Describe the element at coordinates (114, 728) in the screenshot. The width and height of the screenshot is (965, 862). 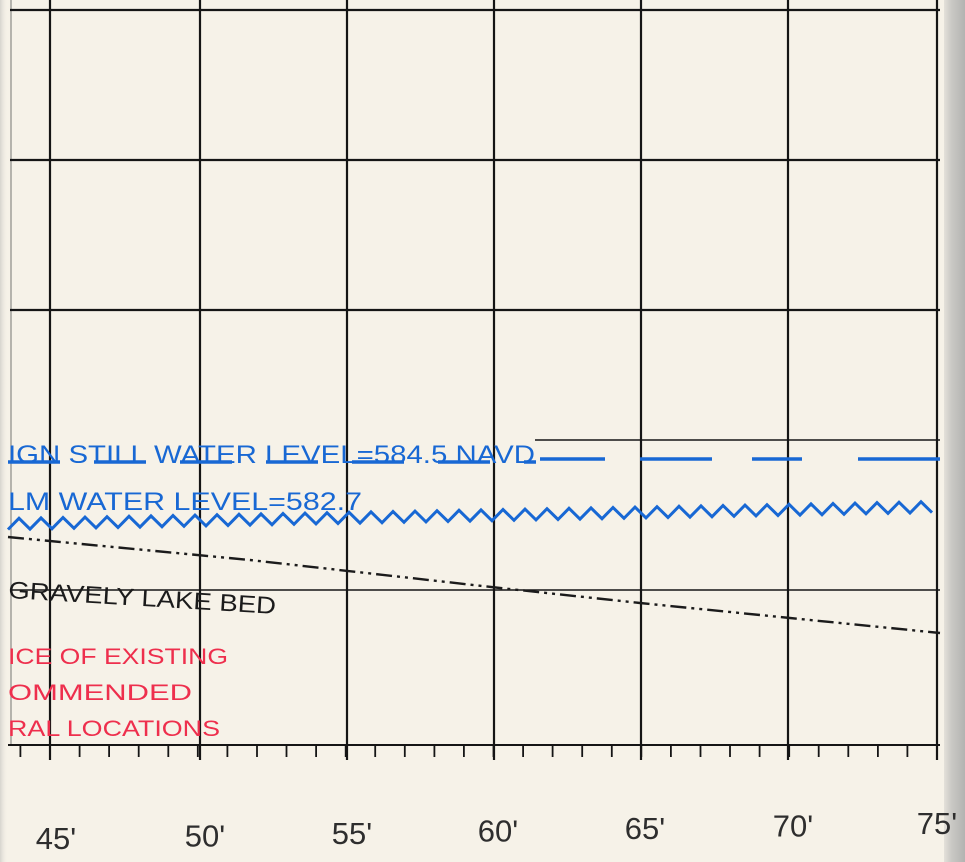
I see `note-line-3: RAL LOCATIONS` at that location.